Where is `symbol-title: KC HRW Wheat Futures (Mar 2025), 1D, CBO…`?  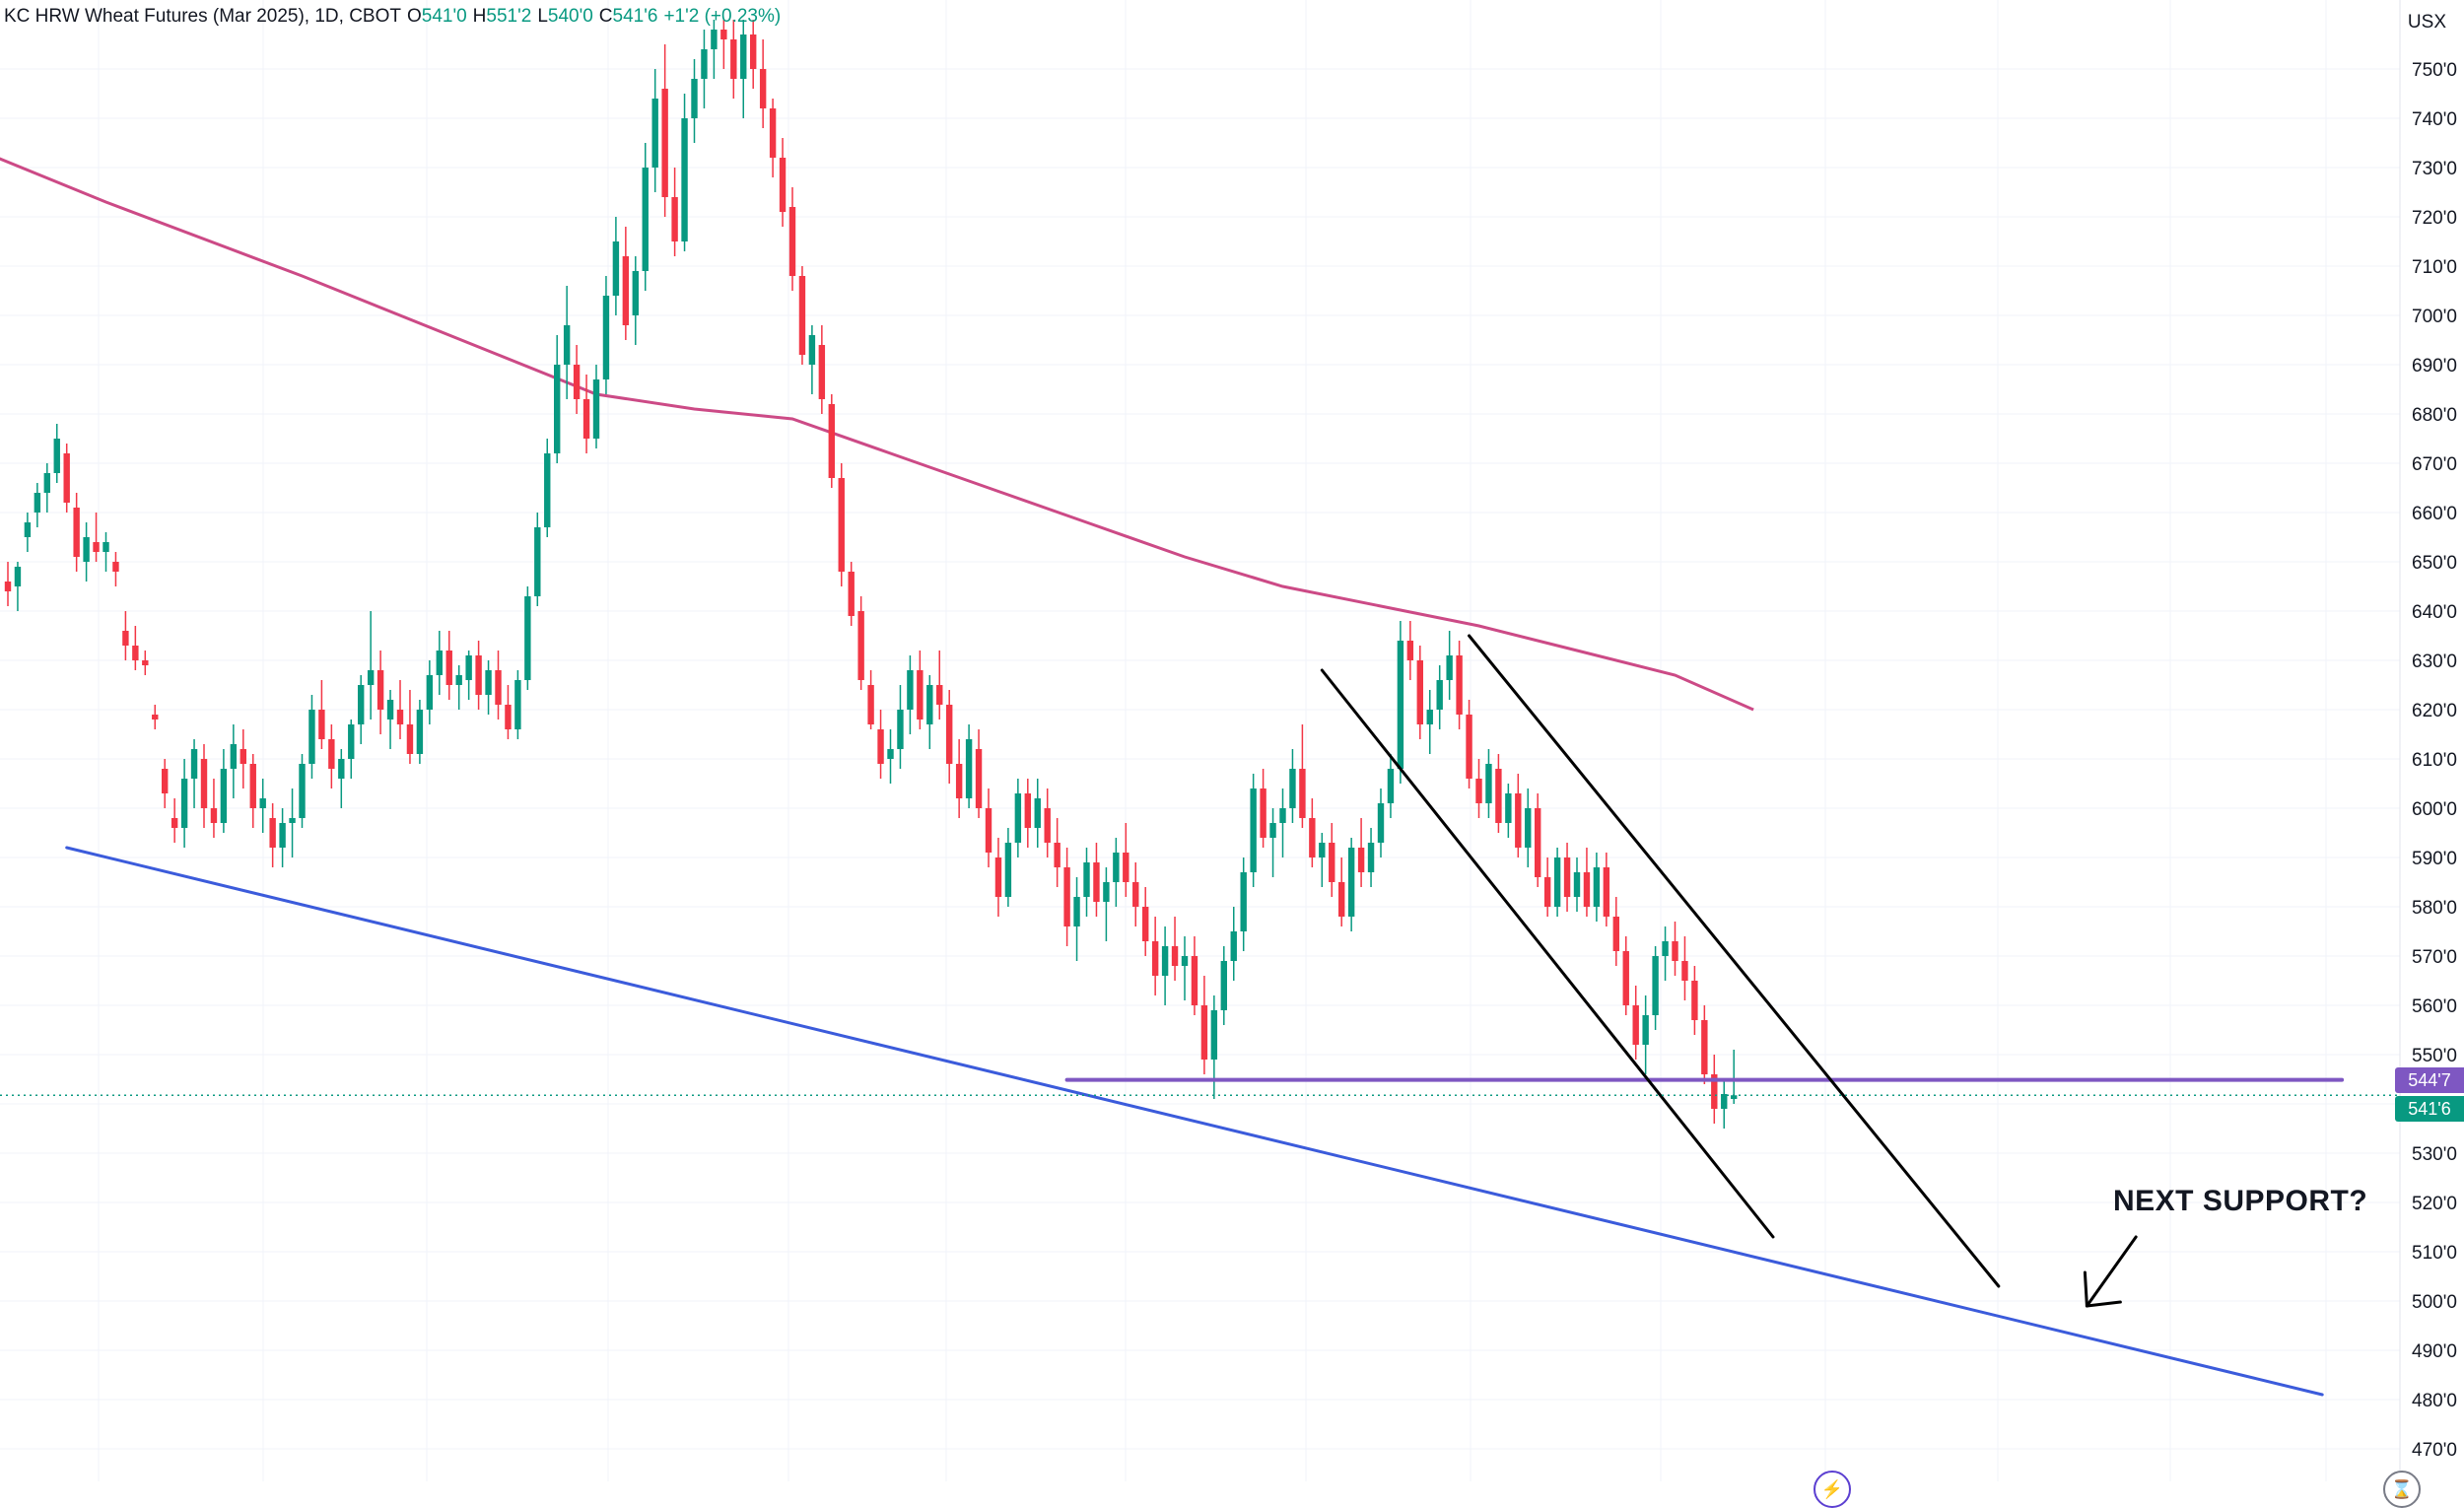
symbol-title: KC HRW Wheat Futures (Mar 2025), 1D, CBO… is located at coordinates (202, 17).